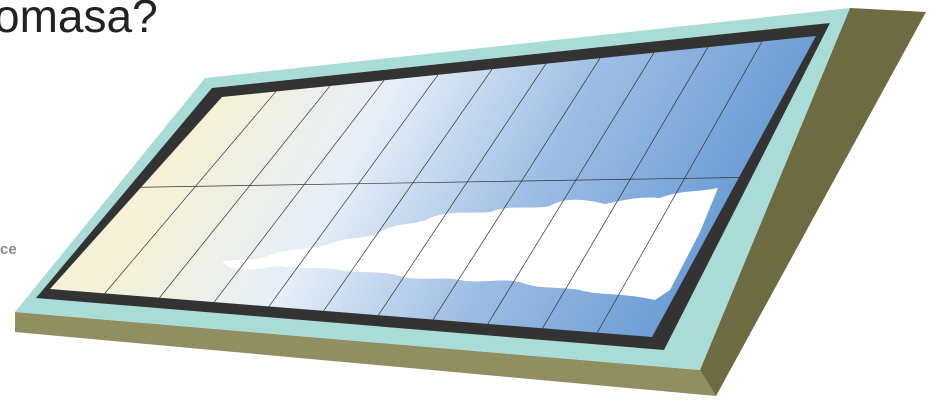 The width and height of the screenshot is (930, 404). Describe the element at coordinates (8, 249) in the screenshot. I see `side-label: ce` at that location.